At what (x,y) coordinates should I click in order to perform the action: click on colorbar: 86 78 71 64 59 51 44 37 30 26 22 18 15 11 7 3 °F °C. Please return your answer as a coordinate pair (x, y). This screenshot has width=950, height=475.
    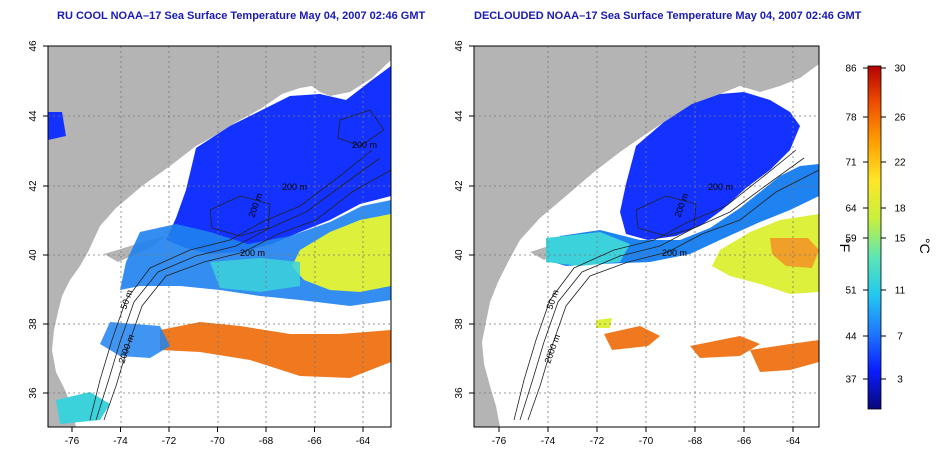
    Looking at the image, I should click on (885, 237).